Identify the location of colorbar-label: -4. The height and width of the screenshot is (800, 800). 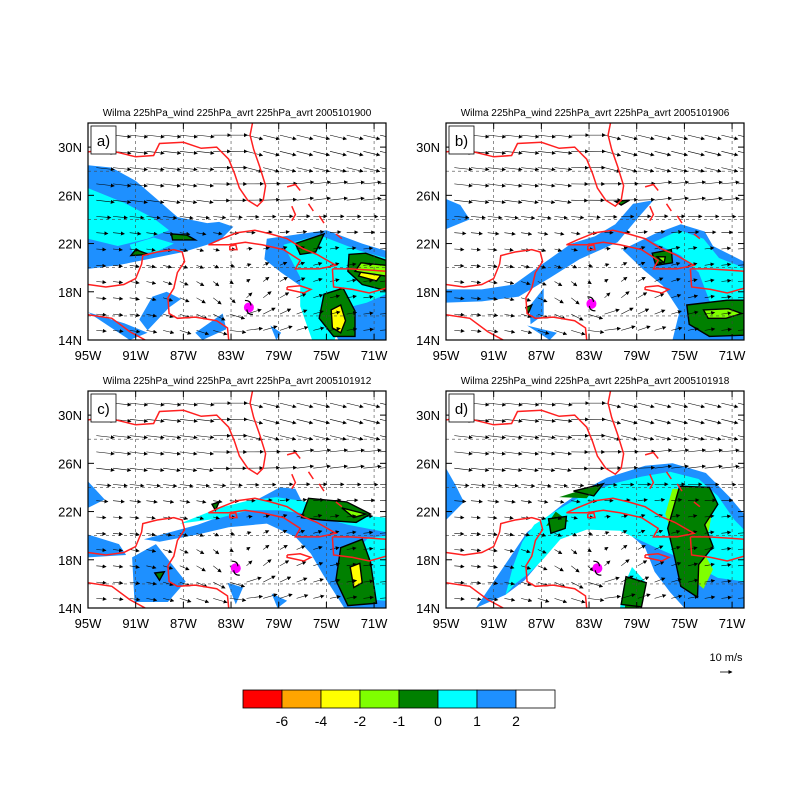
(321, 721).